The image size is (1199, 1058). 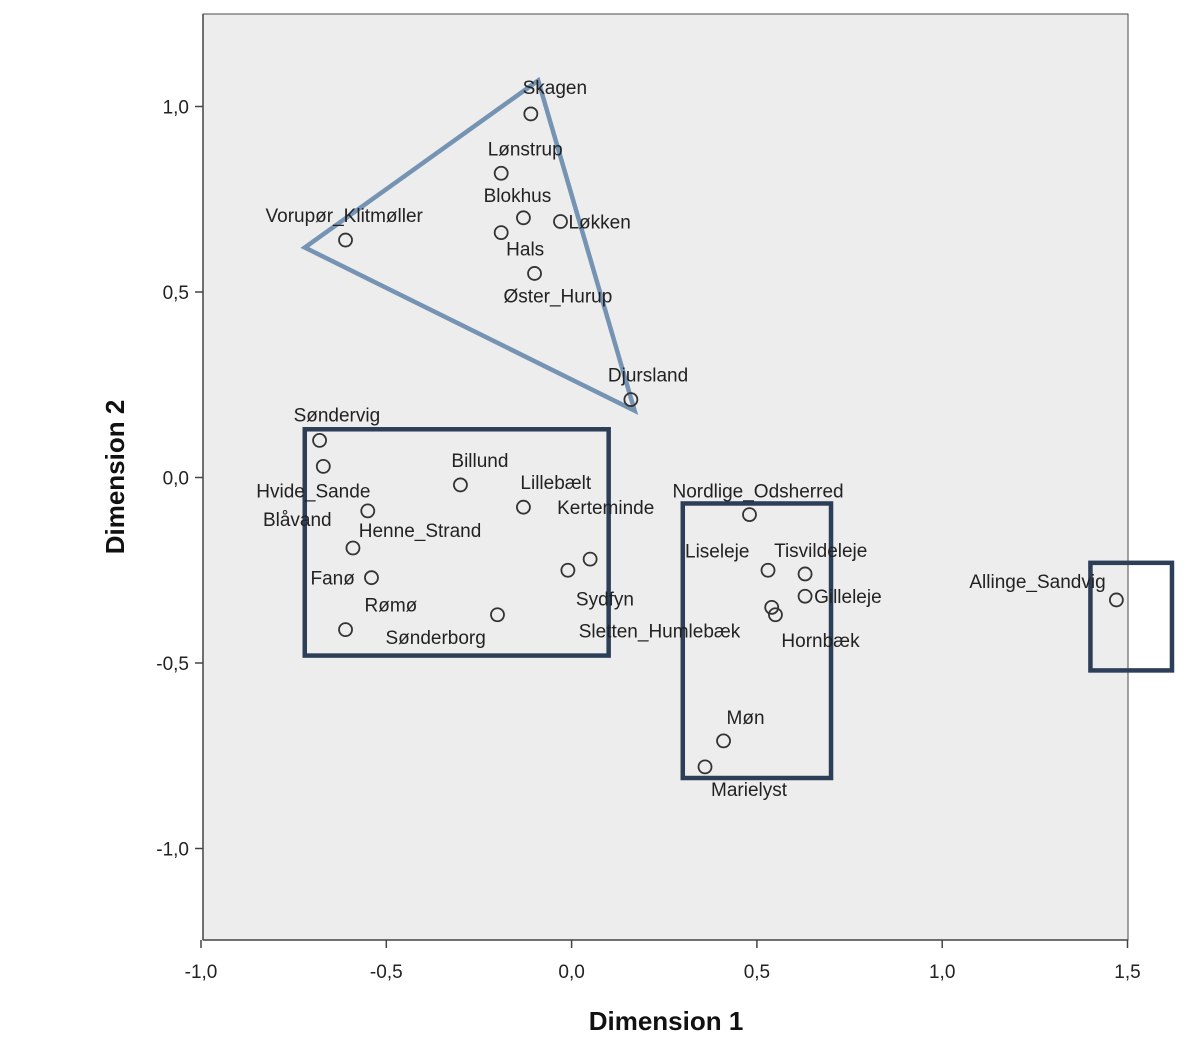 What do you see at coordinates (599, 223) in the screenshot?
I see `data-point-label: Løkken` at bounding box center [599, 223].